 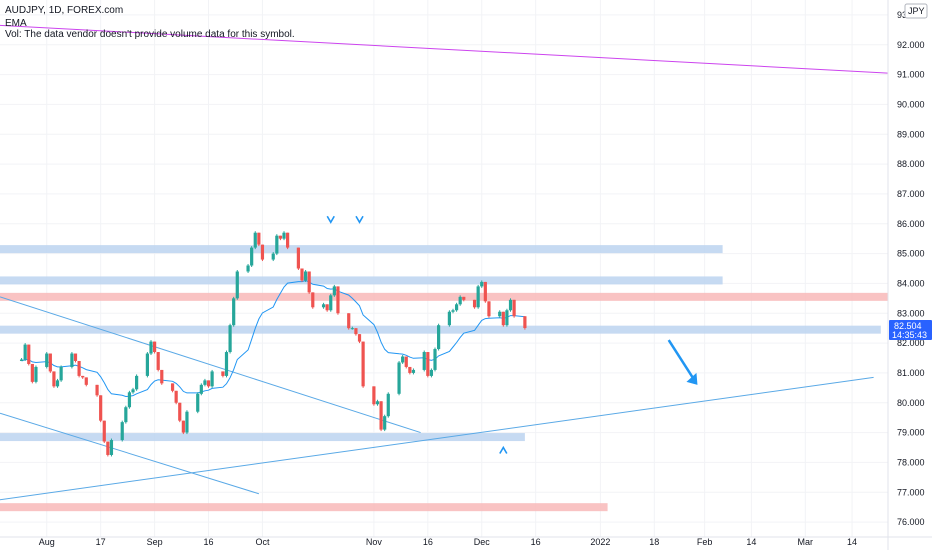 What do you see at coordinates (482, 542) in the screenshot?
I see `time-tick-label: Dec` at bounding box center [482, 542].